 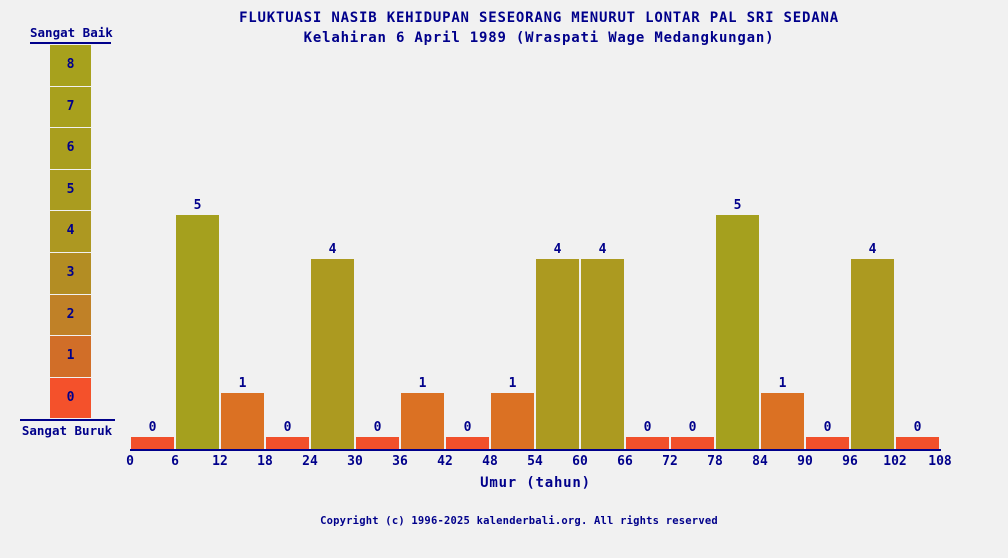 I want to click on scale-cell: 3, so click(x=70, y=273).